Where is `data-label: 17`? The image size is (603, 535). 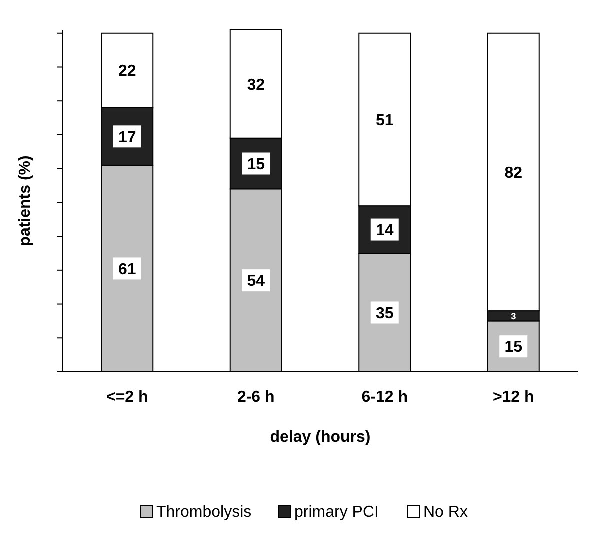 data-label: 17 is located at coordinates (127, 137).